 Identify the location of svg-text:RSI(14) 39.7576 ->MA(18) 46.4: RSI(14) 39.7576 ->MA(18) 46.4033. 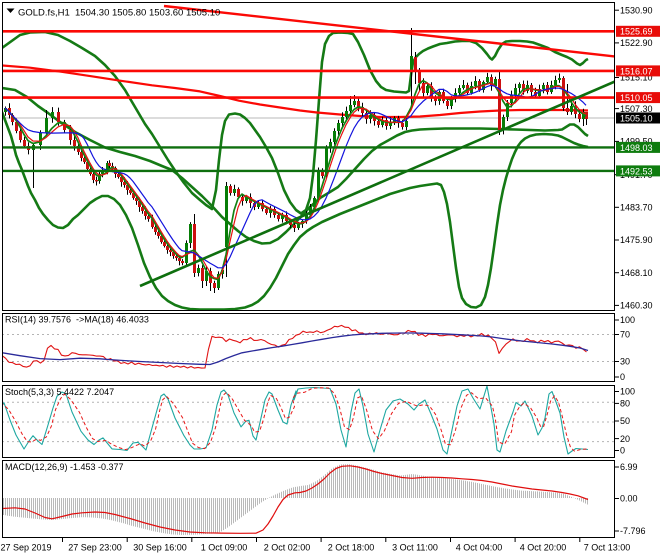
(77, 320).